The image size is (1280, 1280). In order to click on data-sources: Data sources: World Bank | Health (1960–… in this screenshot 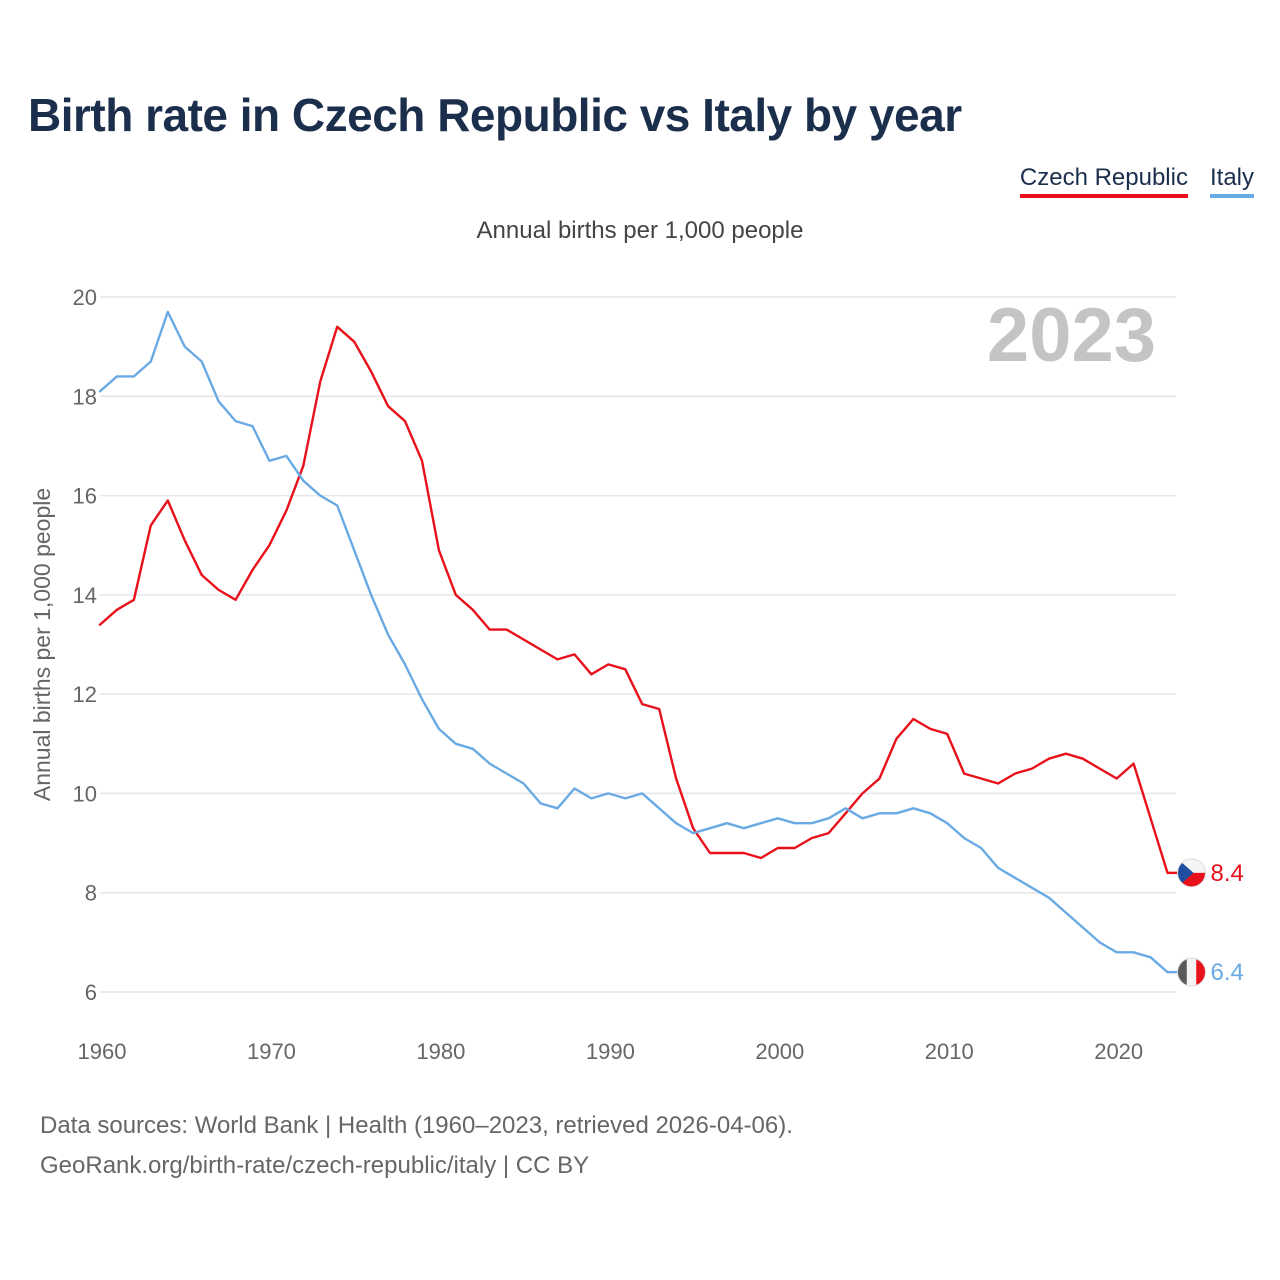, I will do `click(416, 1146)`.